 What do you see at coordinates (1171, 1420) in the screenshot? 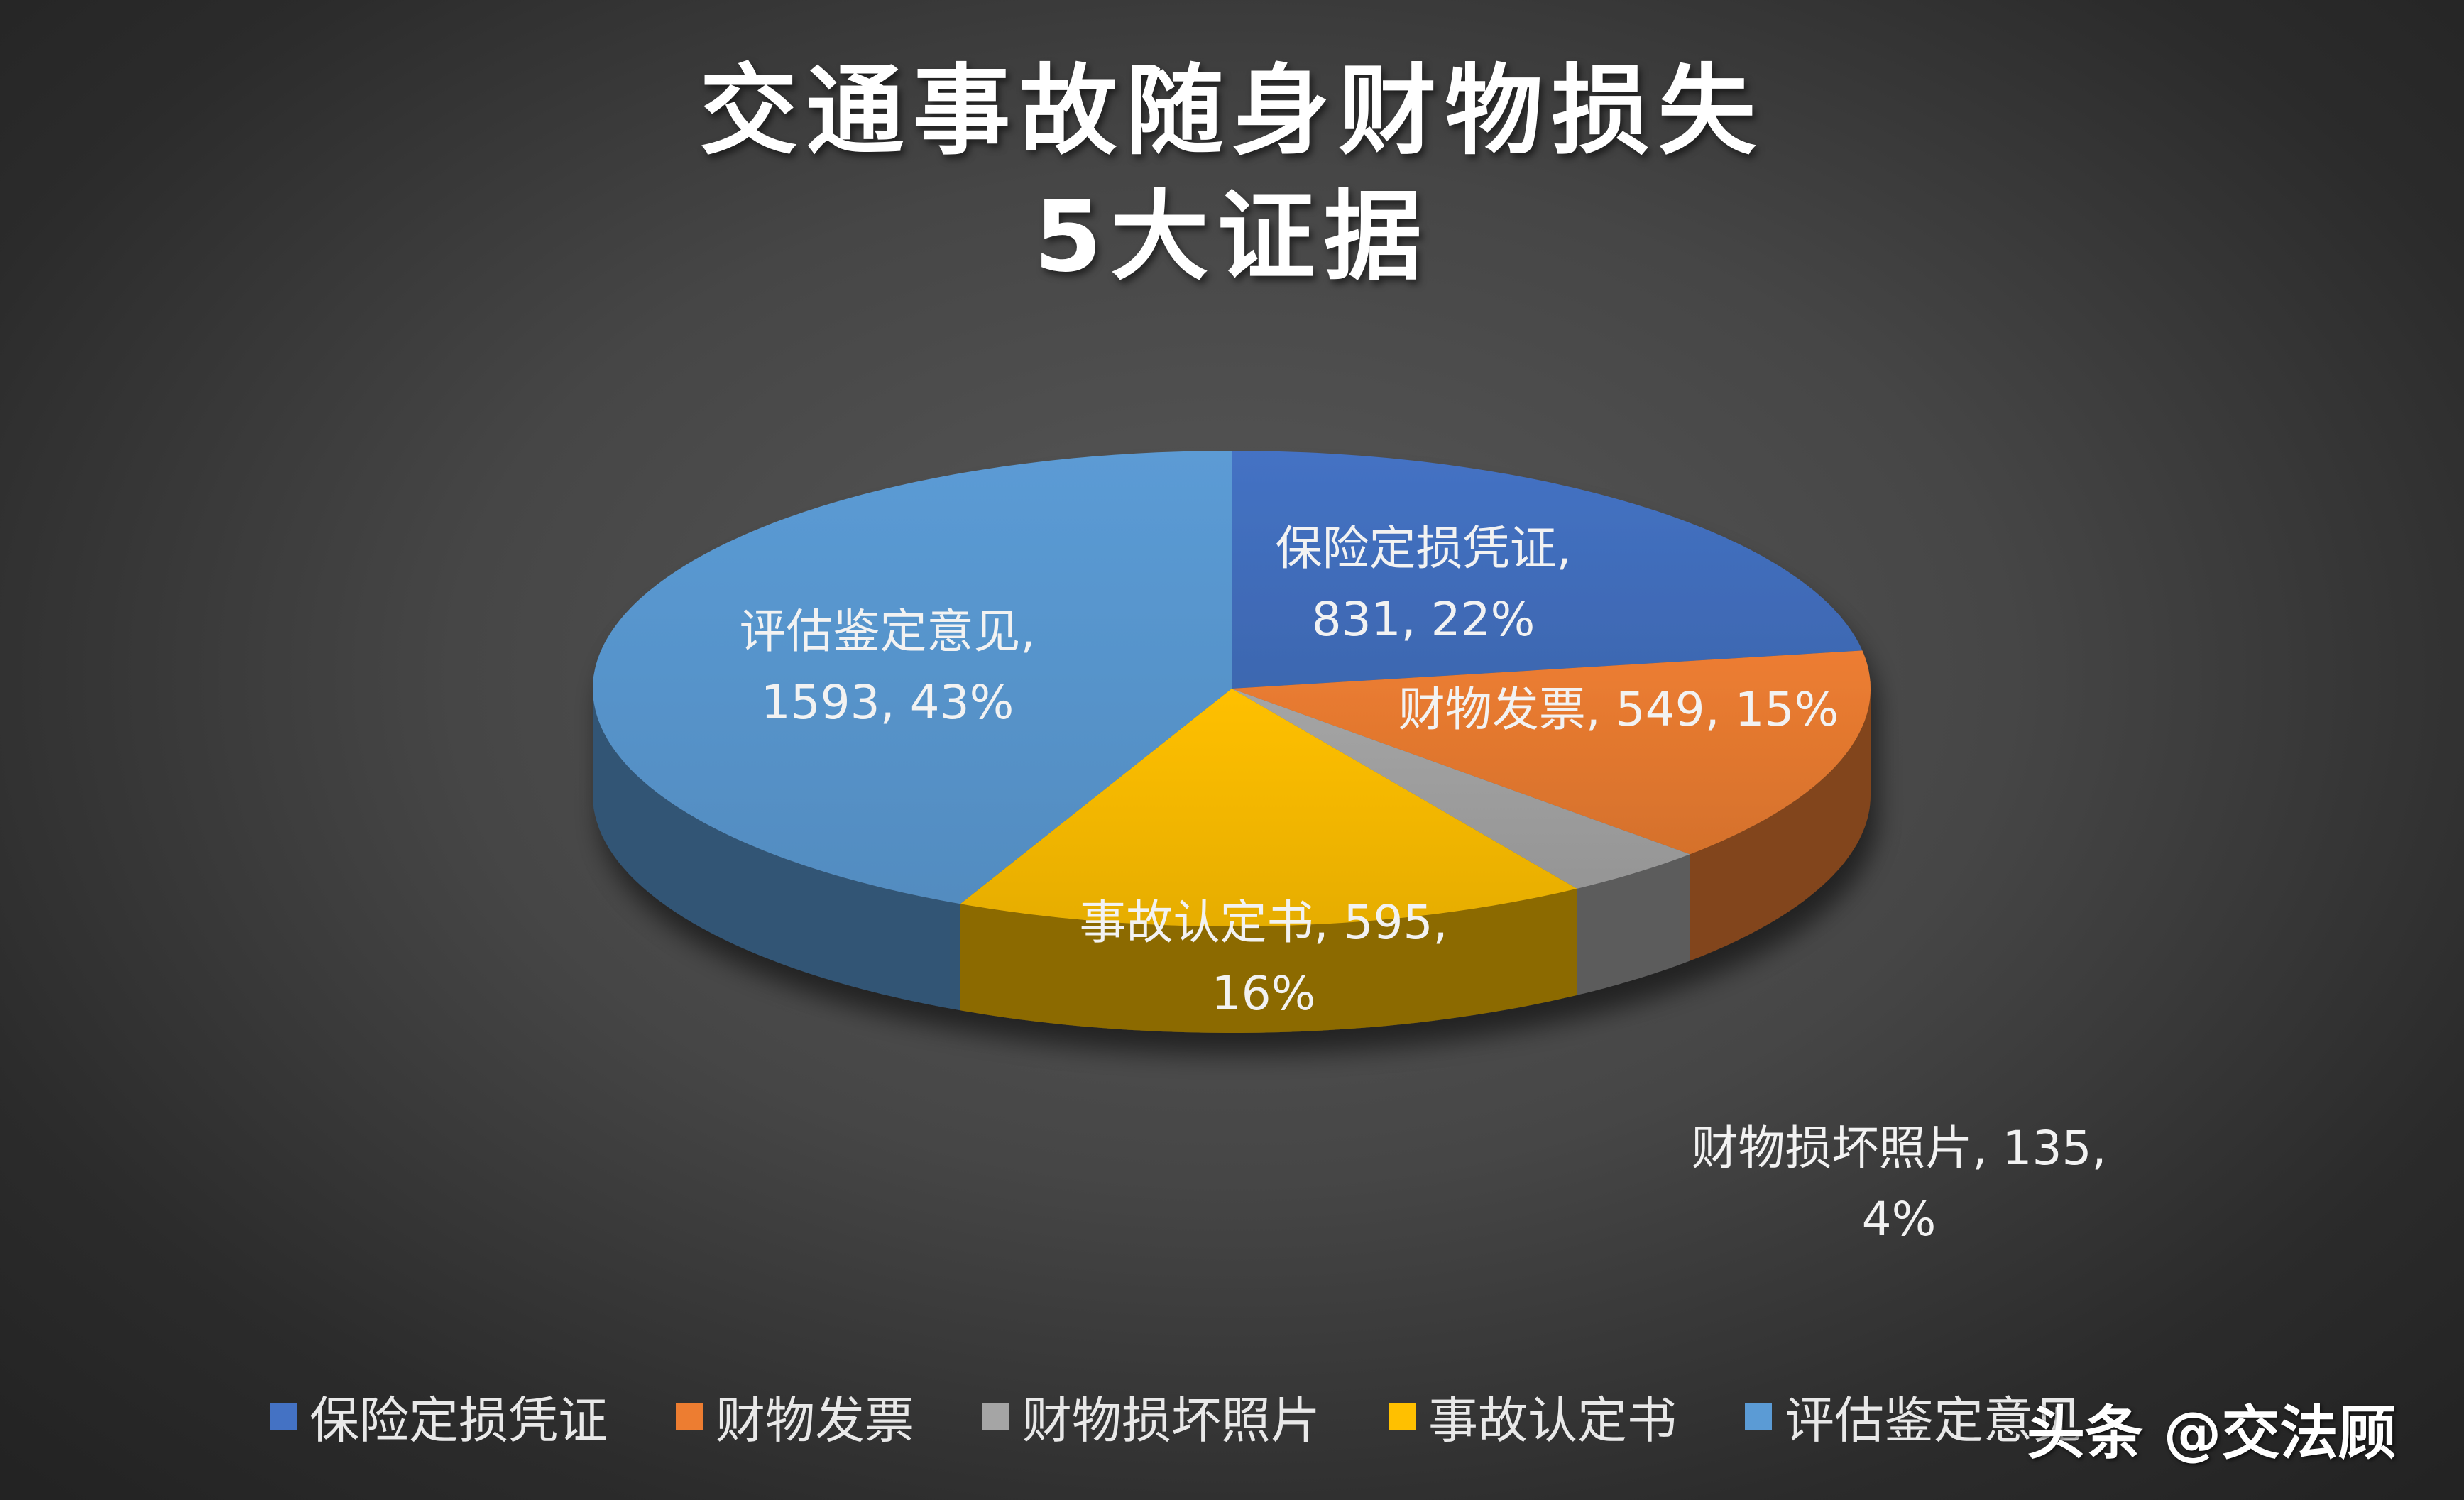
I see `legend-label-2: 财物损坏照片` at bounding box center [1171, 1420].